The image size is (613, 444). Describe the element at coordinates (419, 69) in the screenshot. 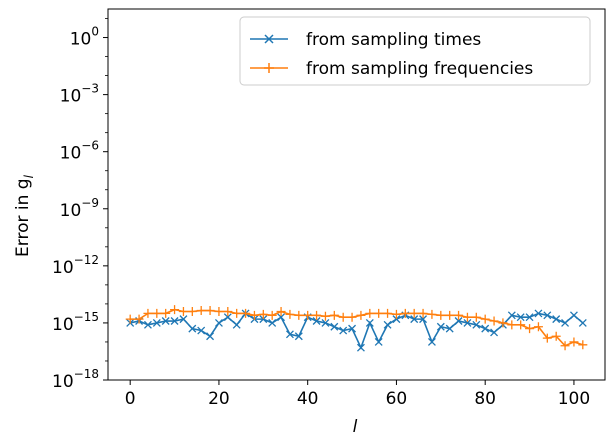

I see `legend-label-frequencies: from sampling frequencies` at that location.